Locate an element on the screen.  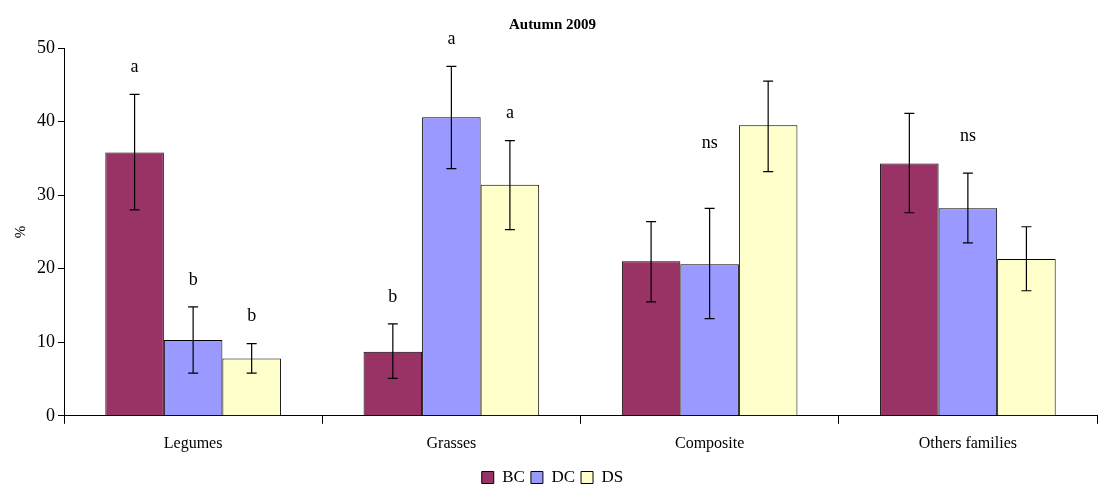
y-tick-label: 10 is located at coordinates (46, 340).